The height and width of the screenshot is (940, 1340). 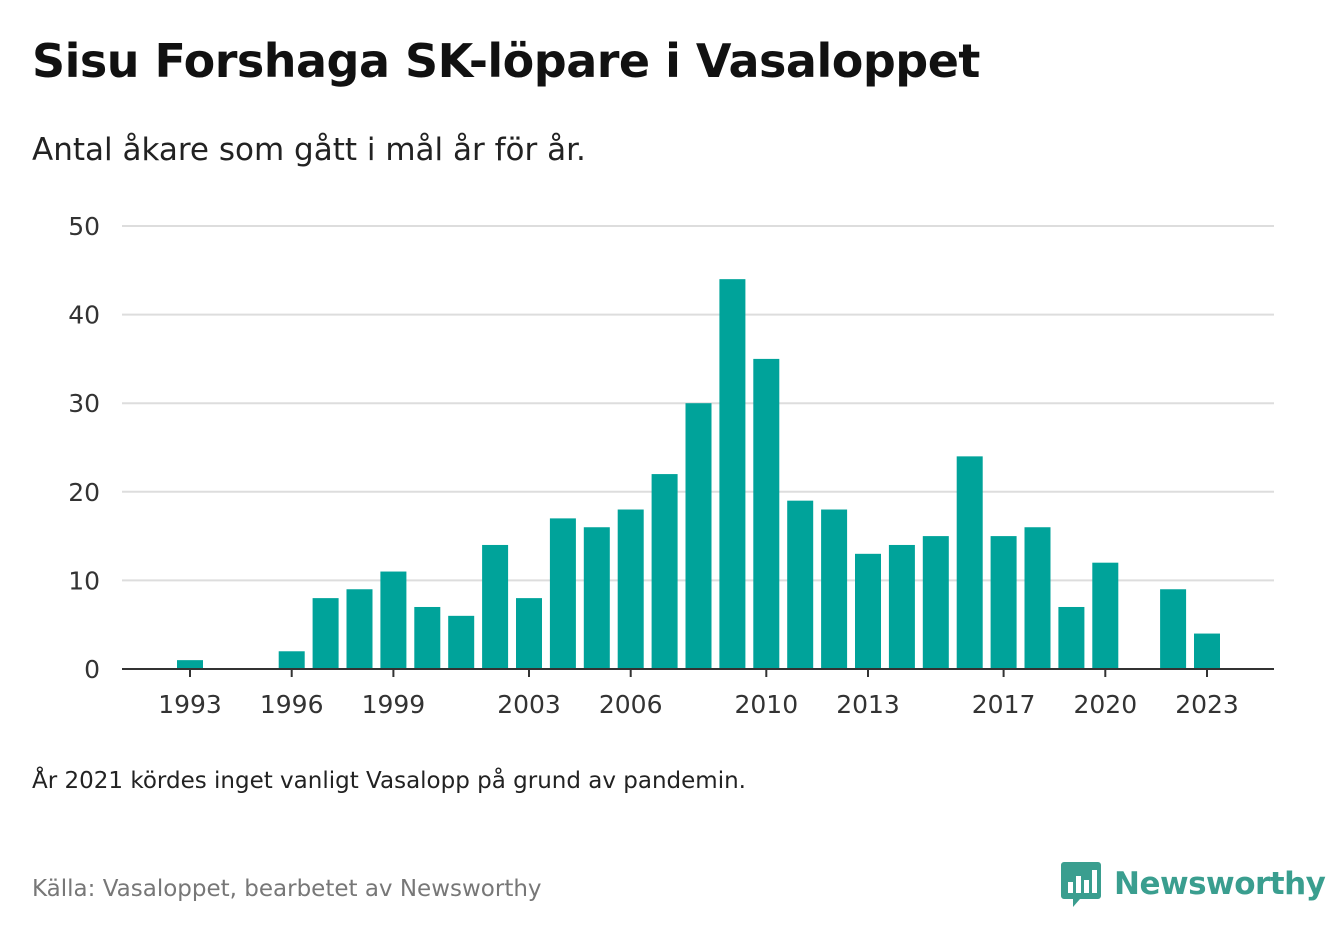 I want to click on y-tick-label: 0, so click(x=92, y=669).